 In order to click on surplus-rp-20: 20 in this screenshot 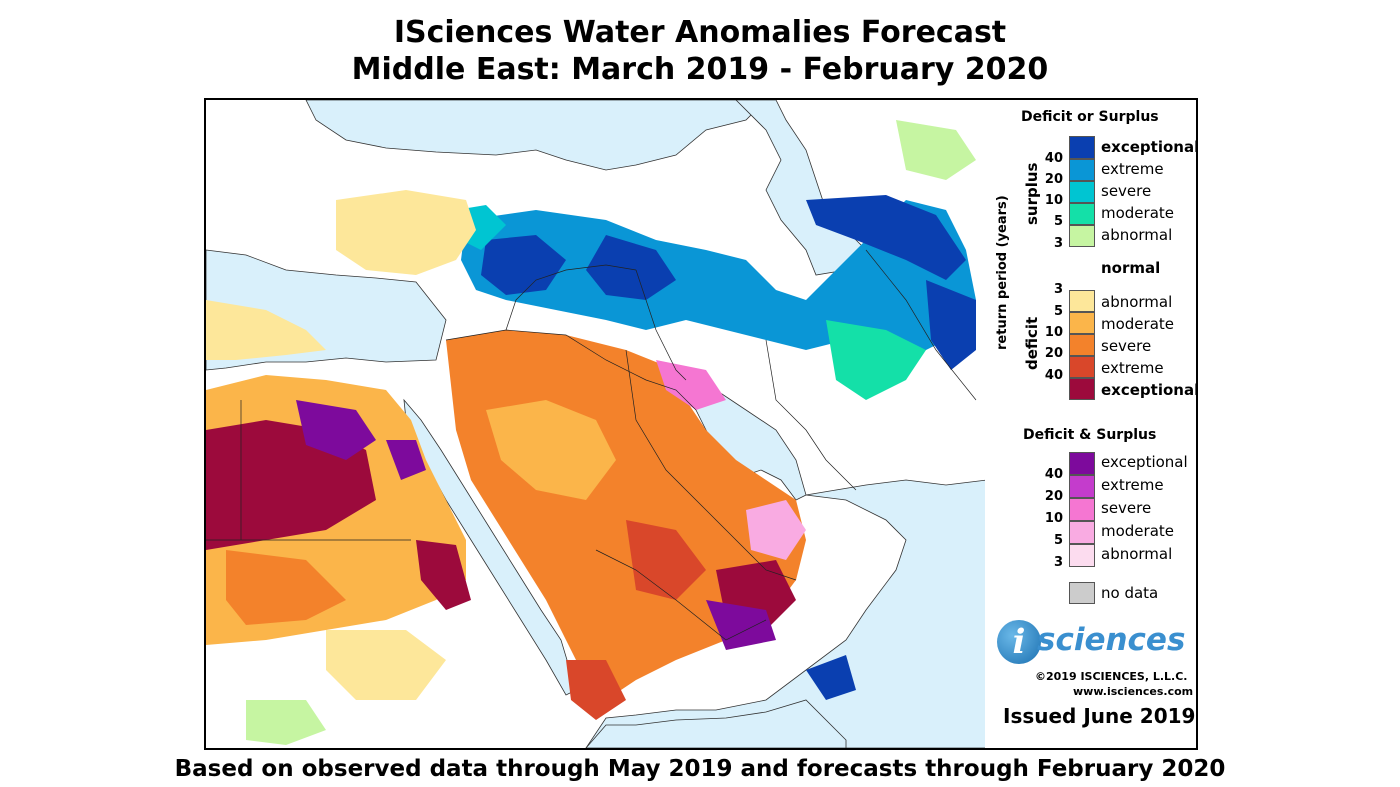, I will do `click(1053, 179)`.